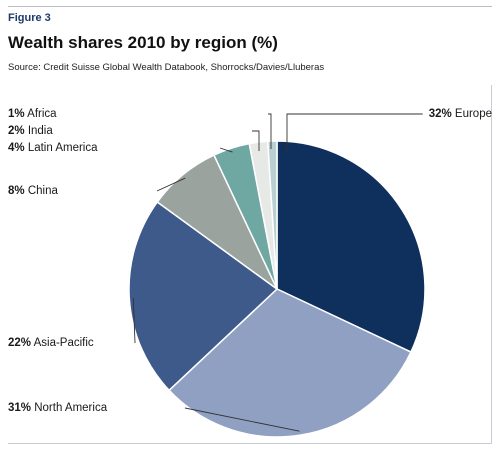 This screenshot has width=500, height=450. What do you see at coordinates (460, 114) in the screenshot?
I see `slice-label-europe: 32% Europe` at bounding box center [460, 114].